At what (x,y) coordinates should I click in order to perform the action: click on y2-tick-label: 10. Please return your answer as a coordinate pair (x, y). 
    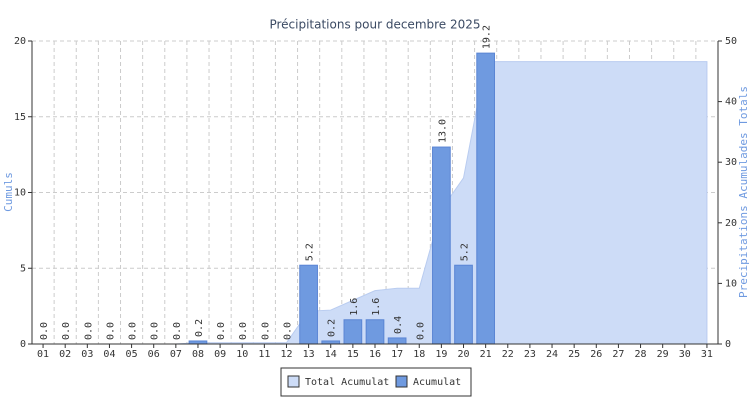
    Looking at the image, I should click on (731, 283).